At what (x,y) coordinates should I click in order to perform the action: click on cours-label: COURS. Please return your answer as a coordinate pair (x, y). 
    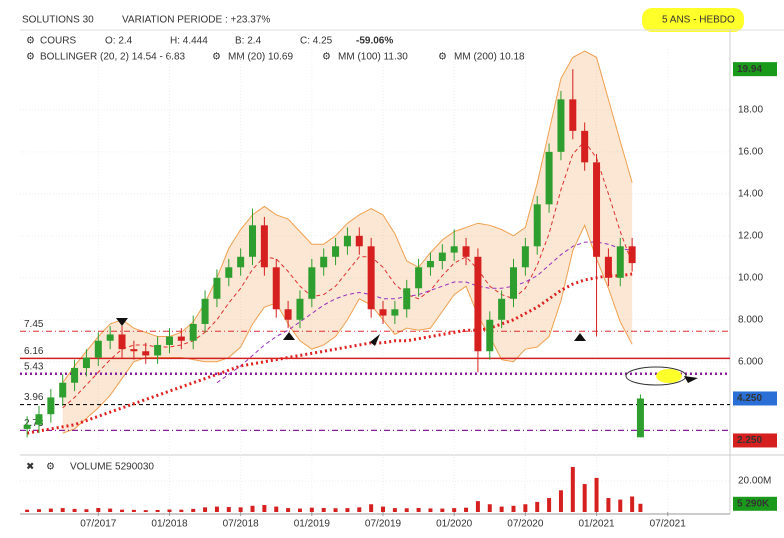
    Looking at the image, I should click on (58, 41).